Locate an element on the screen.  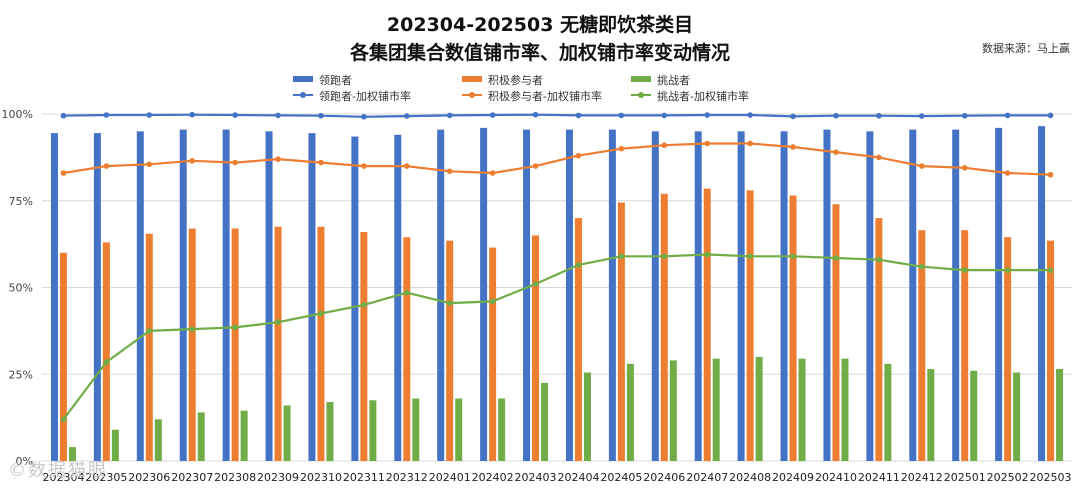
legend-marker-participant is located at coordinates (472, 95).